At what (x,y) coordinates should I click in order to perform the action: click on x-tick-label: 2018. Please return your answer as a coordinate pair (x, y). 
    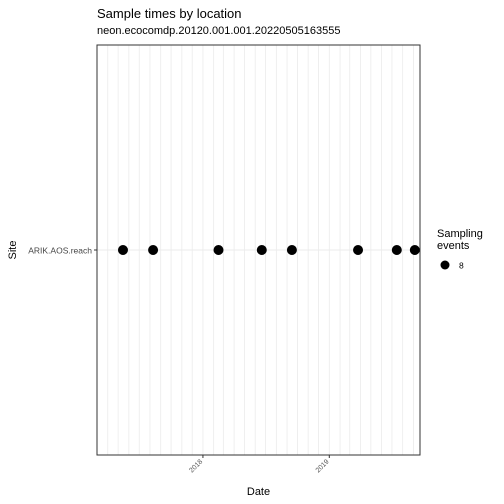
    Looking at the image, I should click on (196, 466).